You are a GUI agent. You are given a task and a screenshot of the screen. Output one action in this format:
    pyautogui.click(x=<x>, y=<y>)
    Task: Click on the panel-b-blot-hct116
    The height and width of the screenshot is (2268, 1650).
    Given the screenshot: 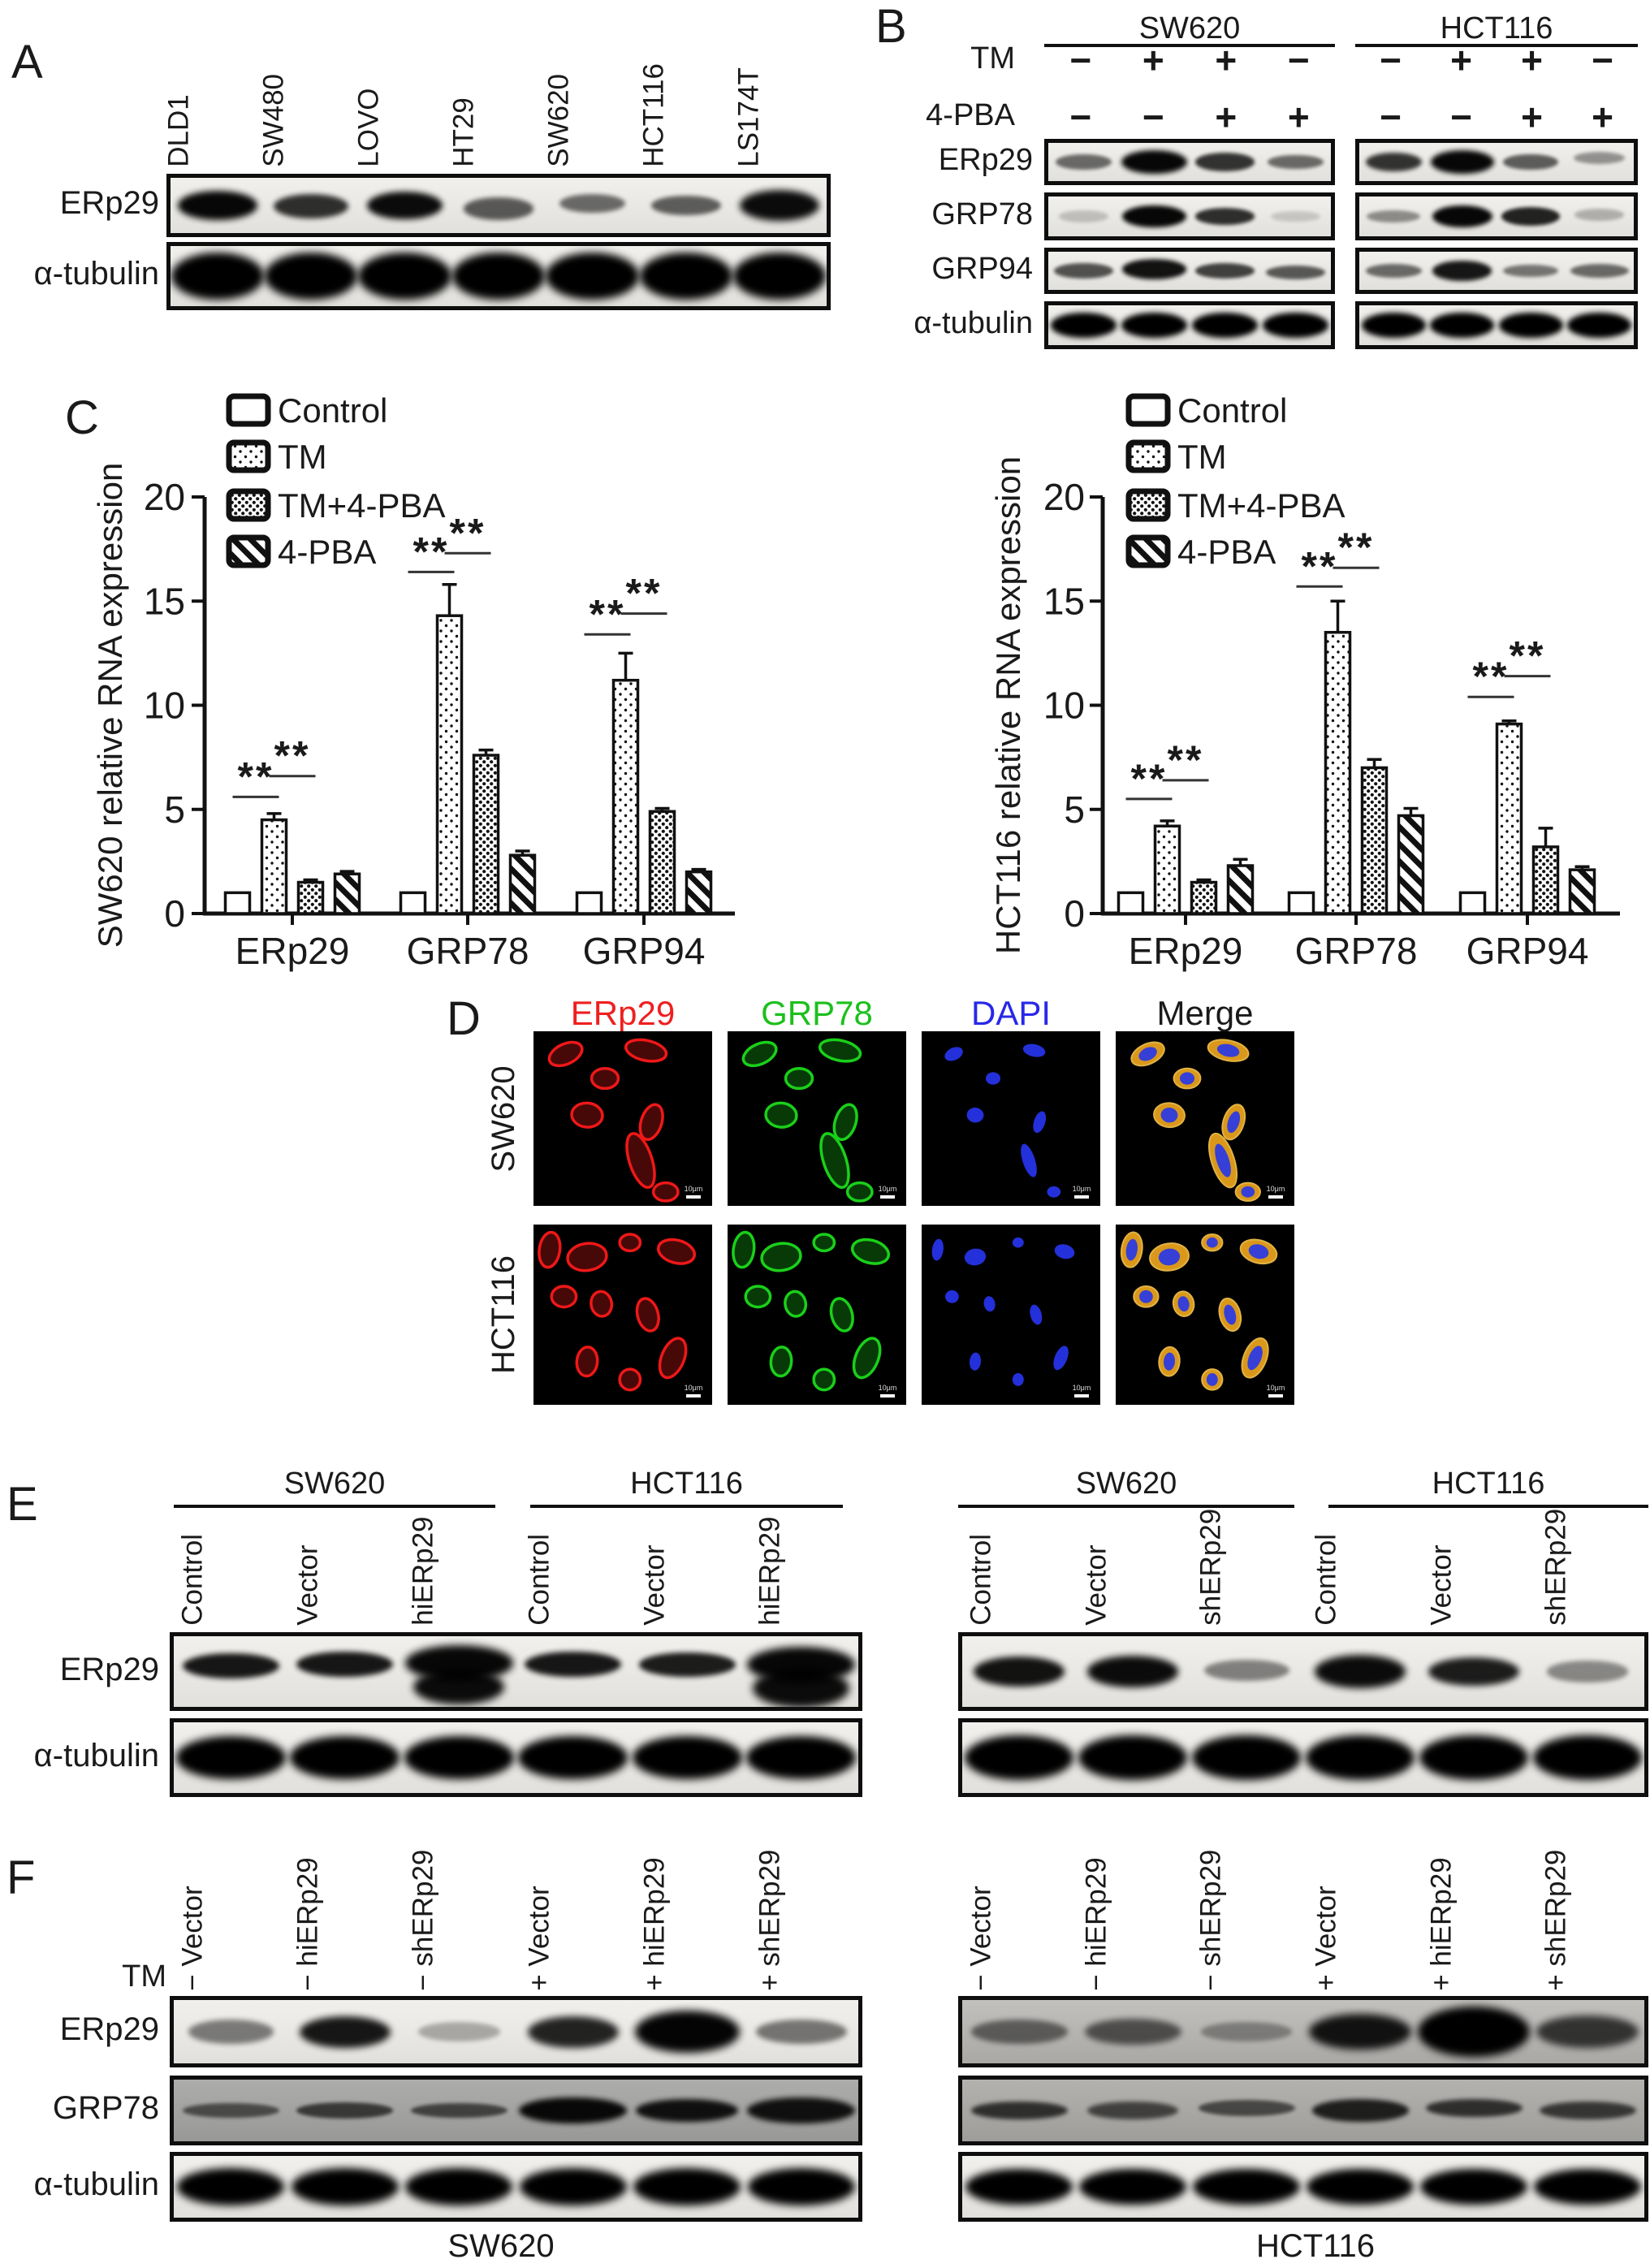 What is the action you would take?
    pyautogui.click(x=1496, y=162)
    